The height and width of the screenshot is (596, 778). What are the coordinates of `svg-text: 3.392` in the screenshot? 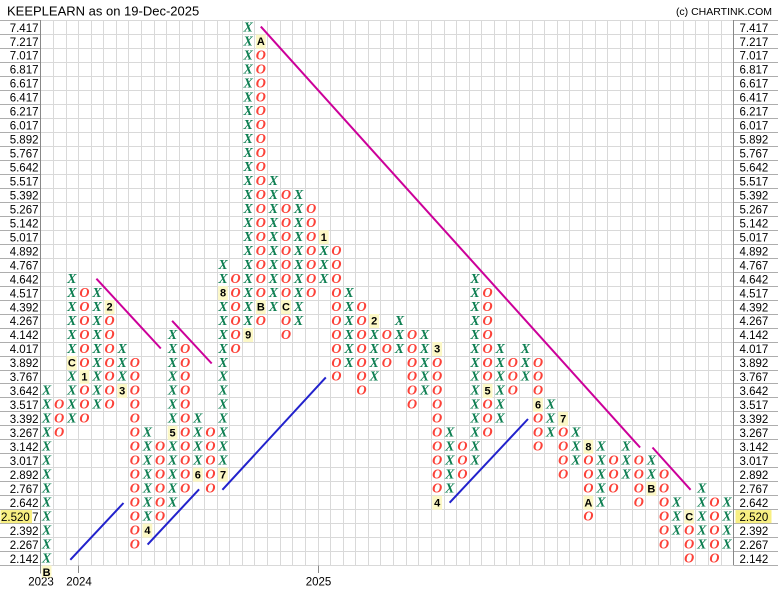 It's located at (24, 420).